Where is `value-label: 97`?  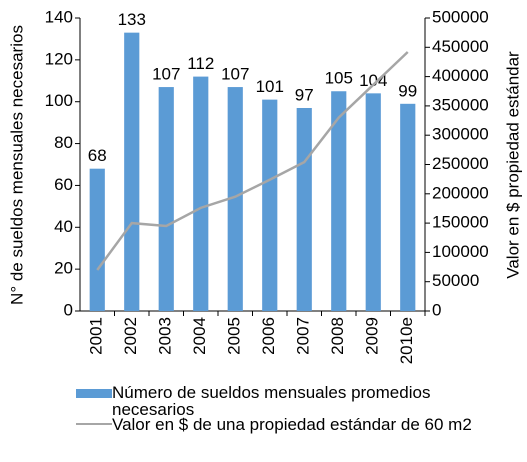 value-label: 97 is located at coordinates (304, 94).